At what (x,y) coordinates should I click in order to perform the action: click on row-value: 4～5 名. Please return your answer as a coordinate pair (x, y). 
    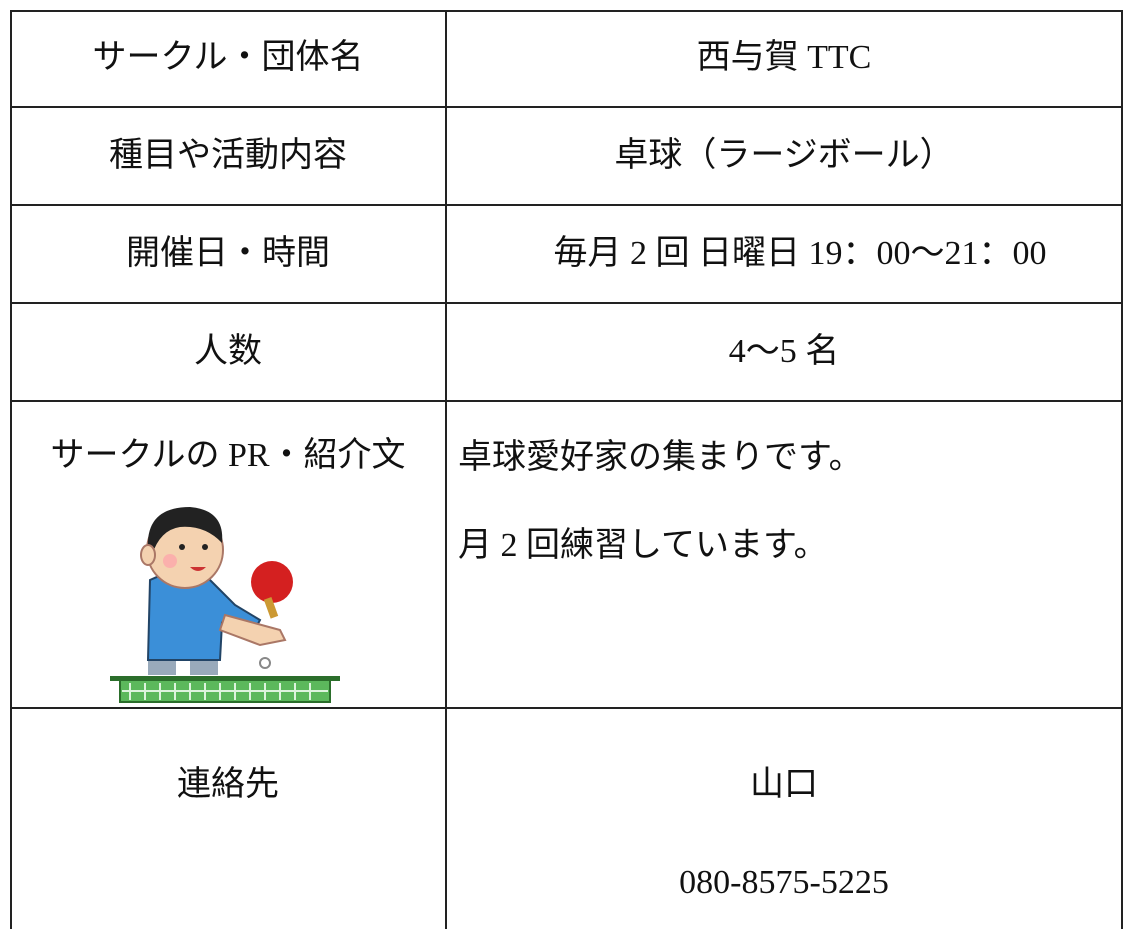
    Looking at the image, I should click on (784, 351).